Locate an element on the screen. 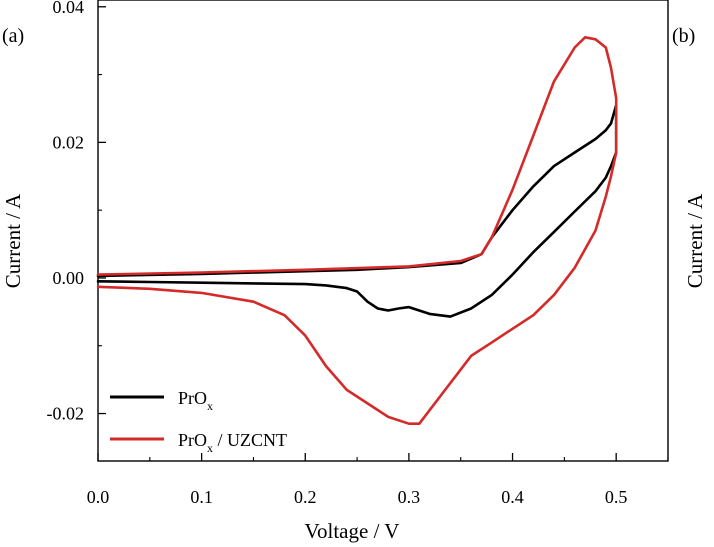  y-tick-label: 0.04 is located at coordinates (69, 8).